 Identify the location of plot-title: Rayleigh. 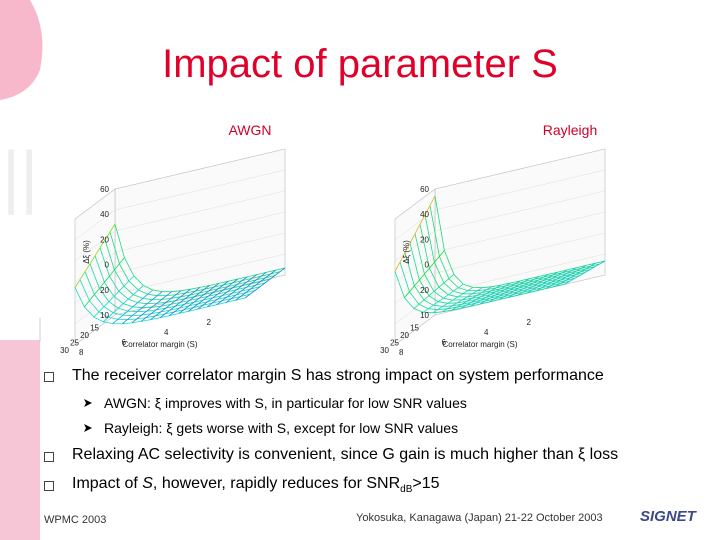
(570, 130).